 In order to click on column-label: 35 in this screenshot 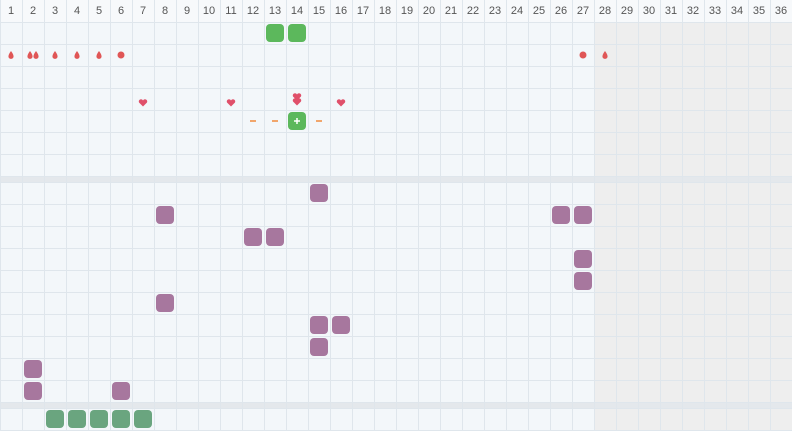, I will do `click(759, 11)`.